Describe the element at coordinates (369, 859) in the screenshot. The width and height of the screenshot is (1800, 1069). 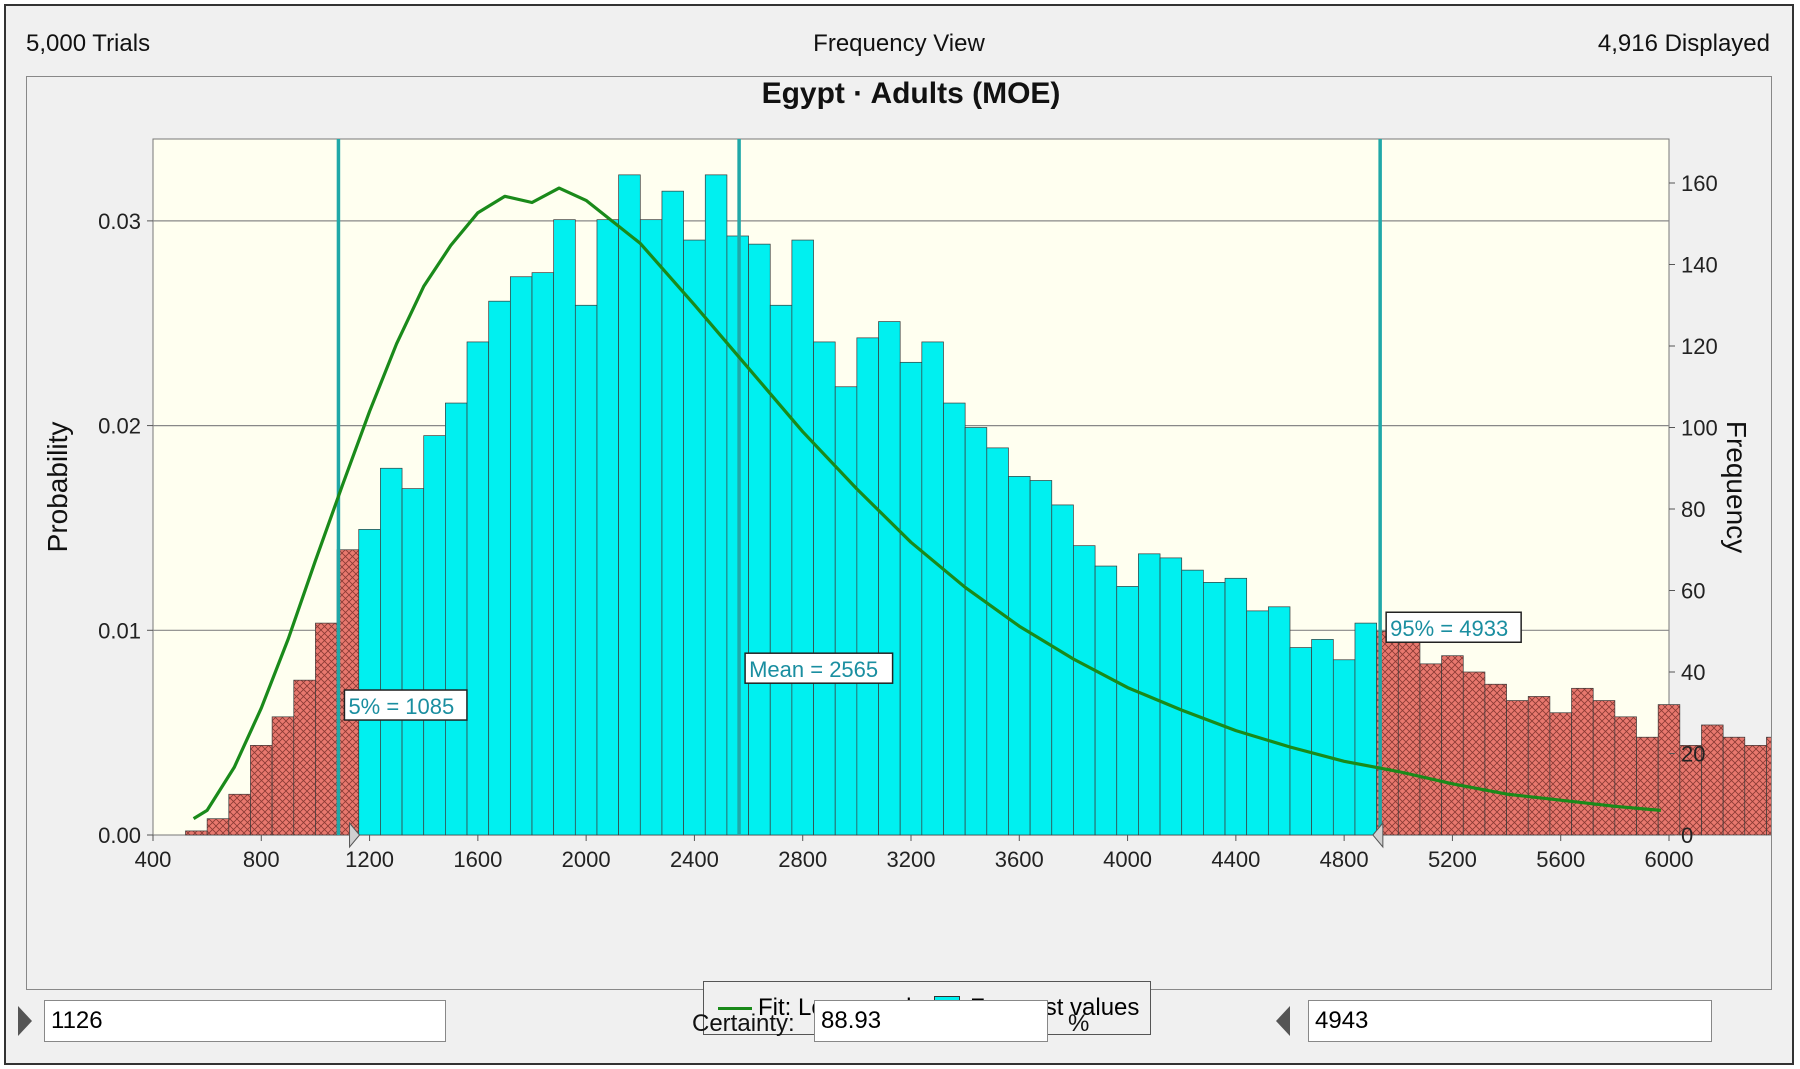
I see `x-tick-label: 1200` at that location.